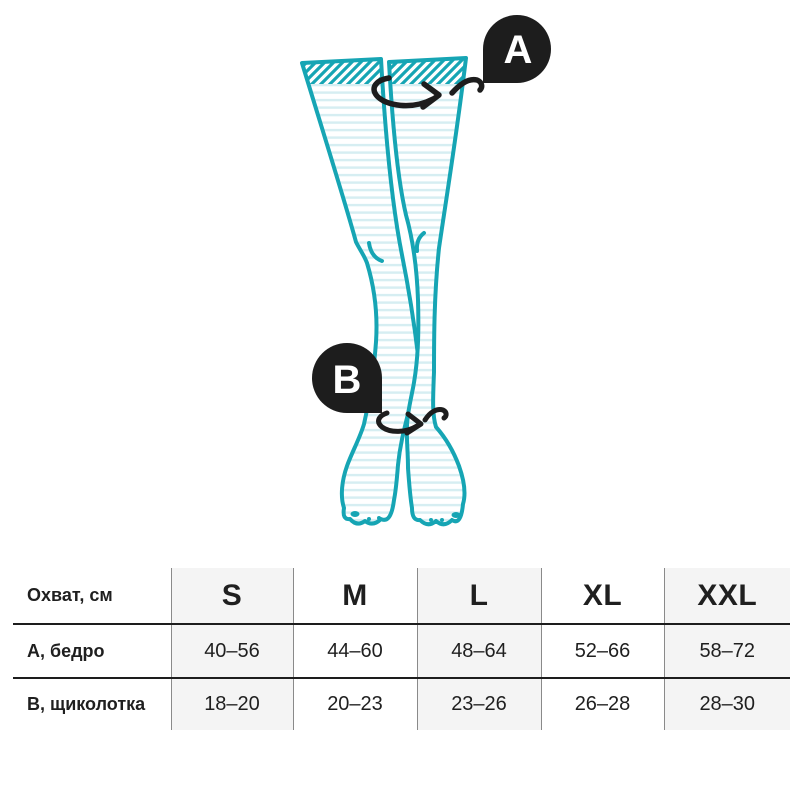  Describe the element at coordinates (231, 651) in the screenshot. I see `thigh-value-s: 40–56` at that location.